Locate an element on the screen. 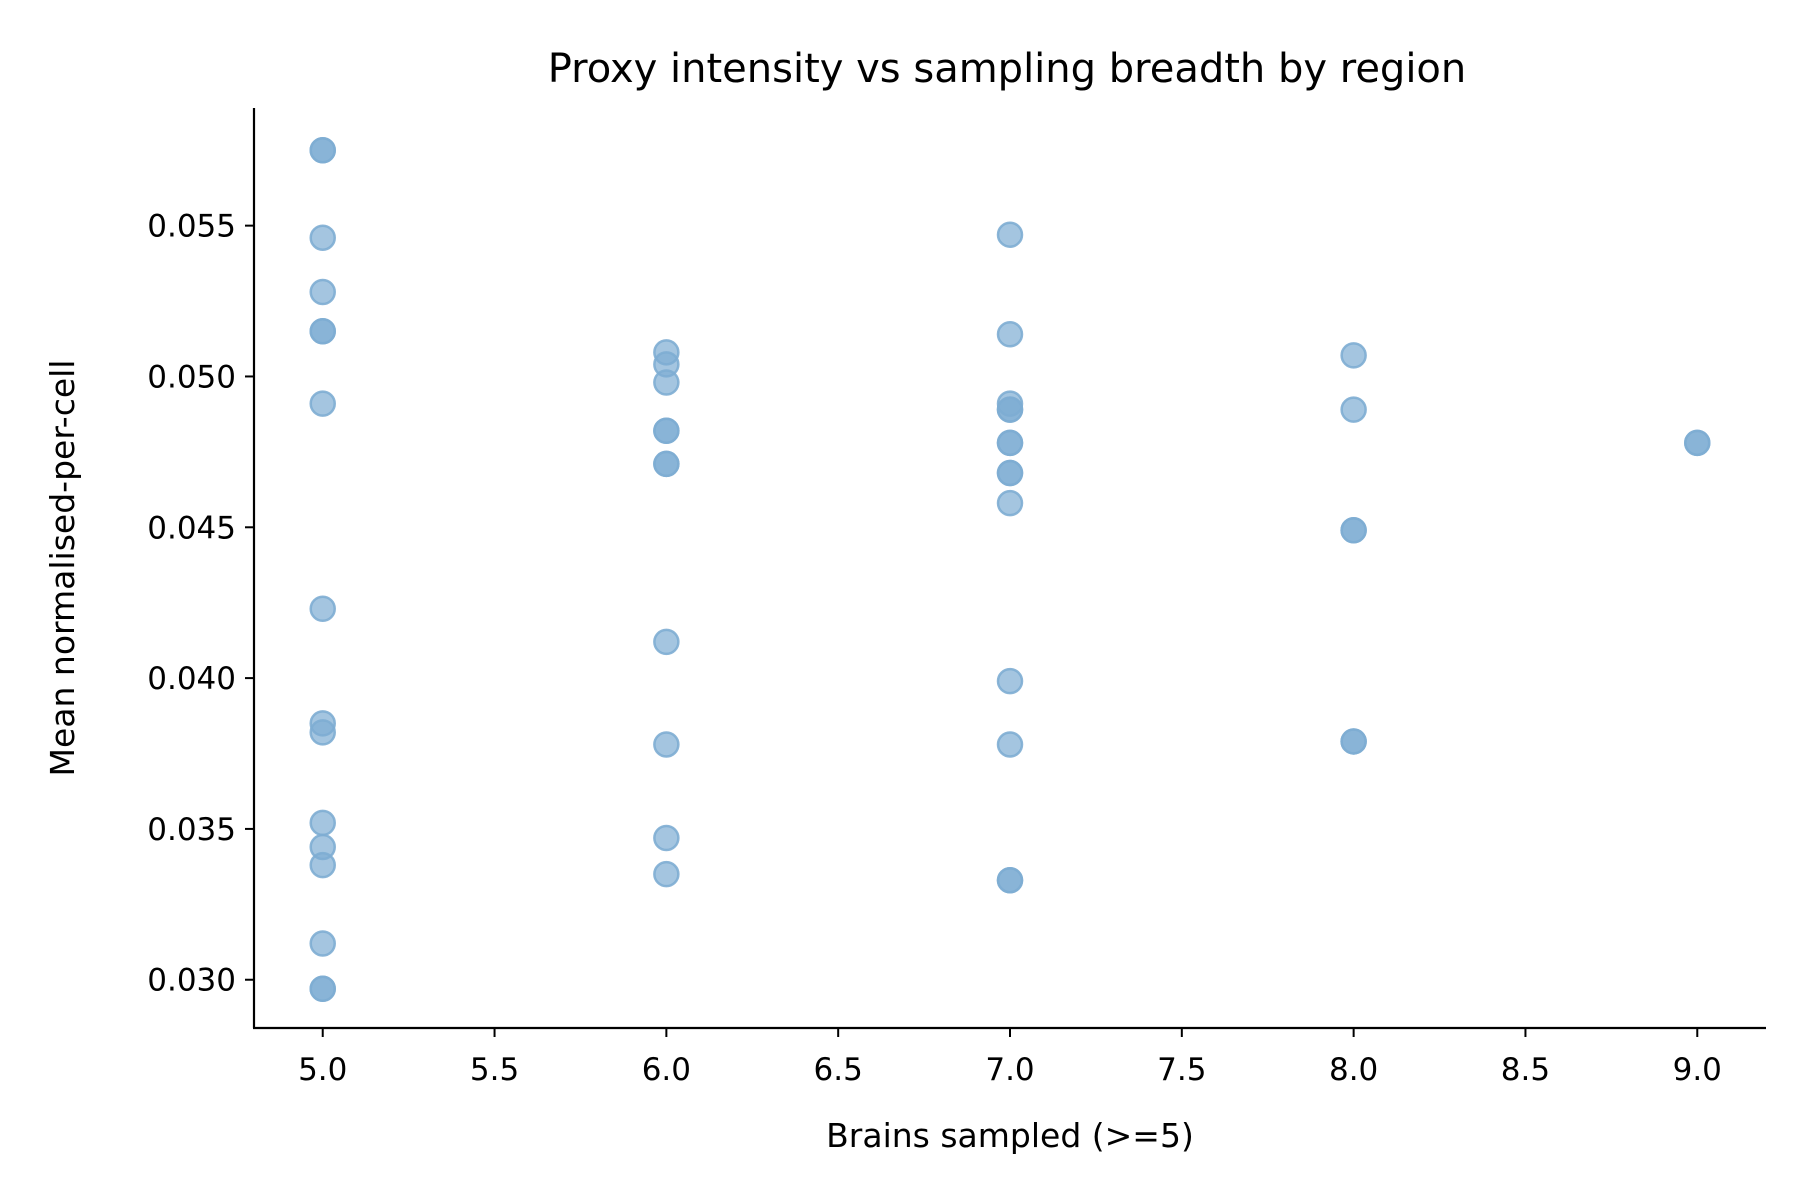 This screenshot has width=1800, height=1200. y-axis-label: Mean normalised-per-cell is located at coordinates (62, 568).